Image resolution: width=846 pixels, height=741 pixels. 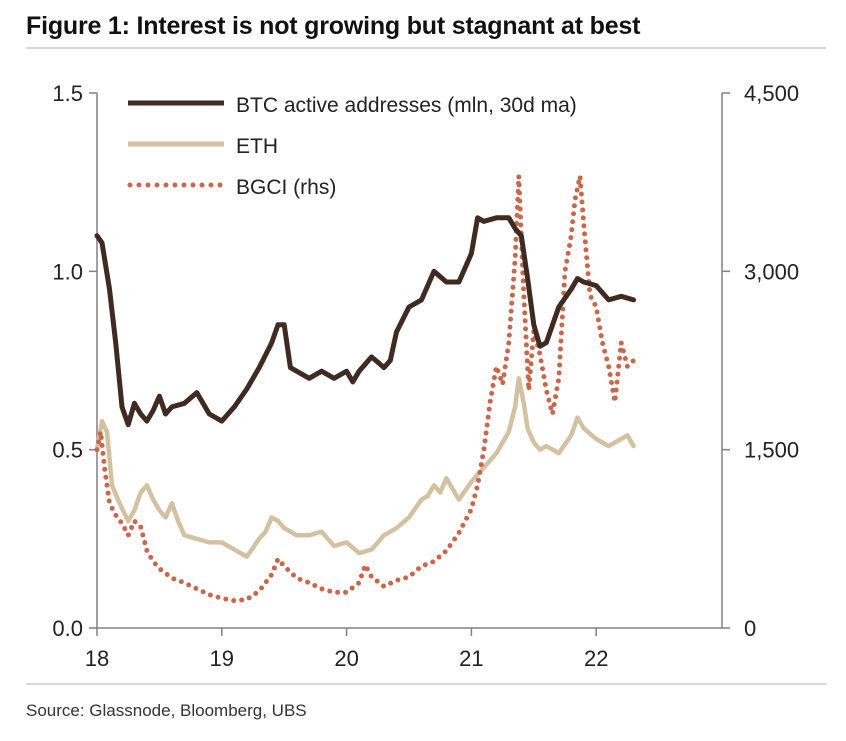 I want to click on source-note: Source: Glassnode, Bloomberg, UBS, so click(x=166, y=710).